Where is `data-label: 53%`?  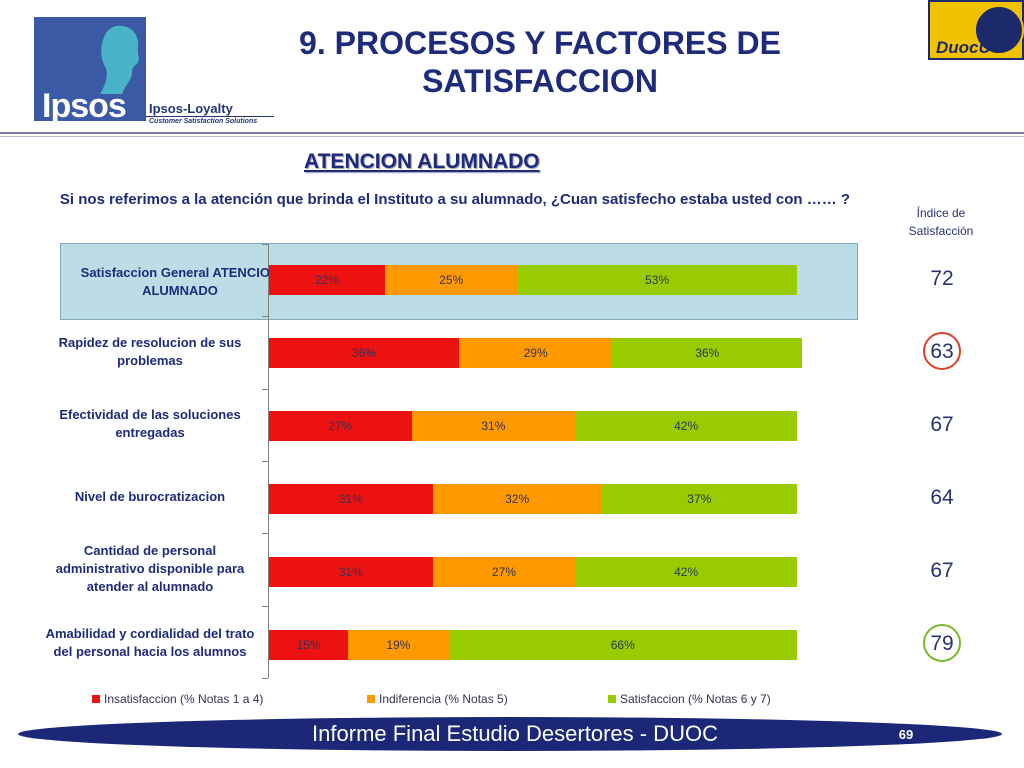
data-label: 53% is located at coordinates (657, 280).